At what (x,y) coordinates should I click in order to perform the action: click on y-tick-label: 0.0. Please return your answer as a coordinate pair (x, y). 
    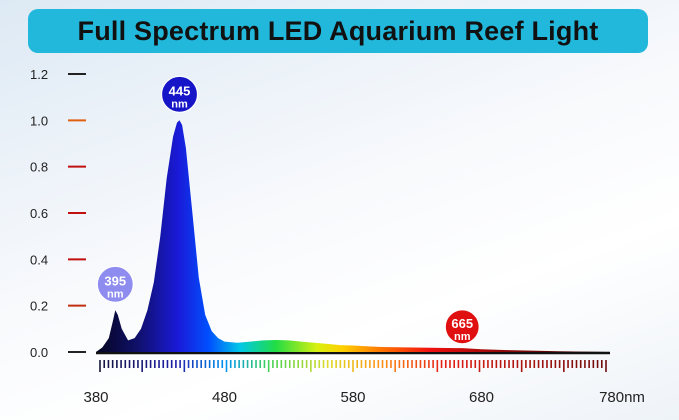
    Looking at the image, I should click on (39, 352).